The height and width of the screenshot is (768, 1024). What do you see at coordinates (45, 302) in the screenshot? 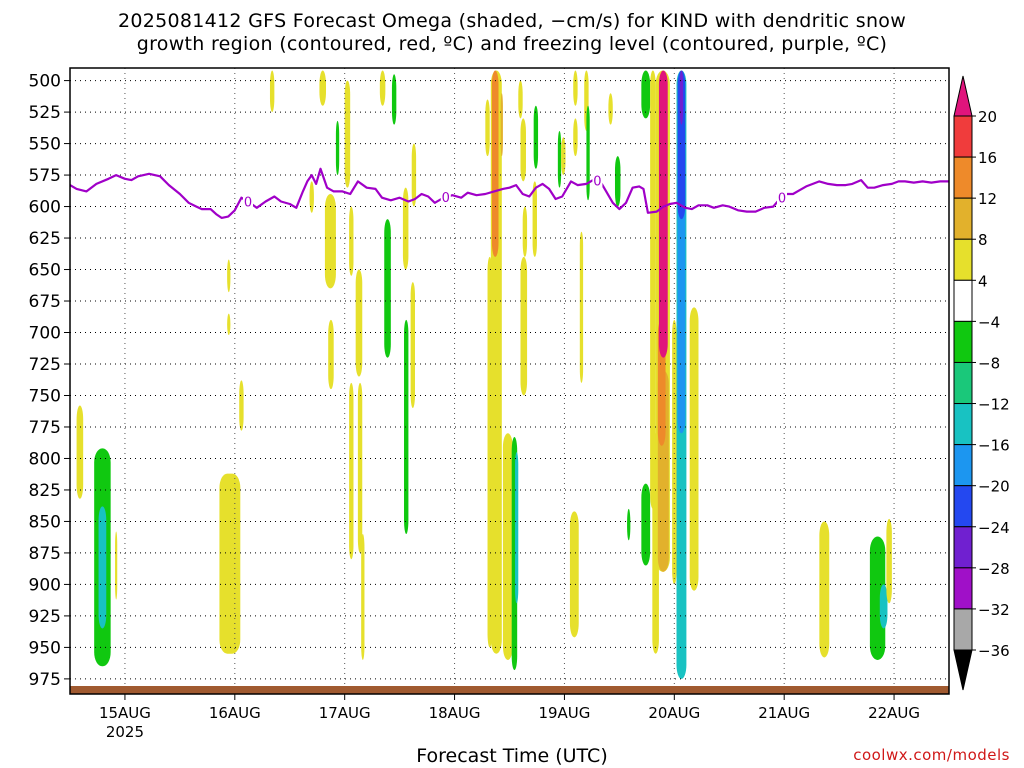
I see `y-tick-label-7: 675` at bounding box center [45, 302].